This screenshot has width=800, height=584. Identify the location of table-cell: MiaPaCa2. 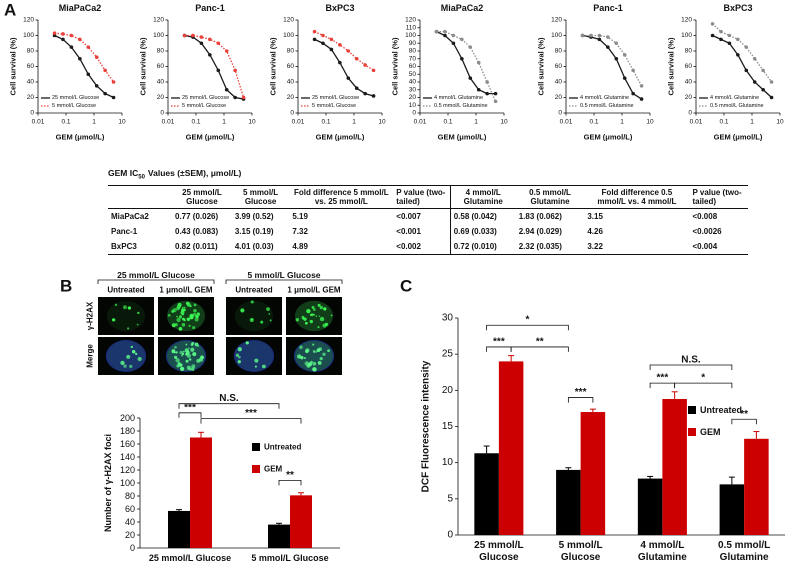
(130, 216).